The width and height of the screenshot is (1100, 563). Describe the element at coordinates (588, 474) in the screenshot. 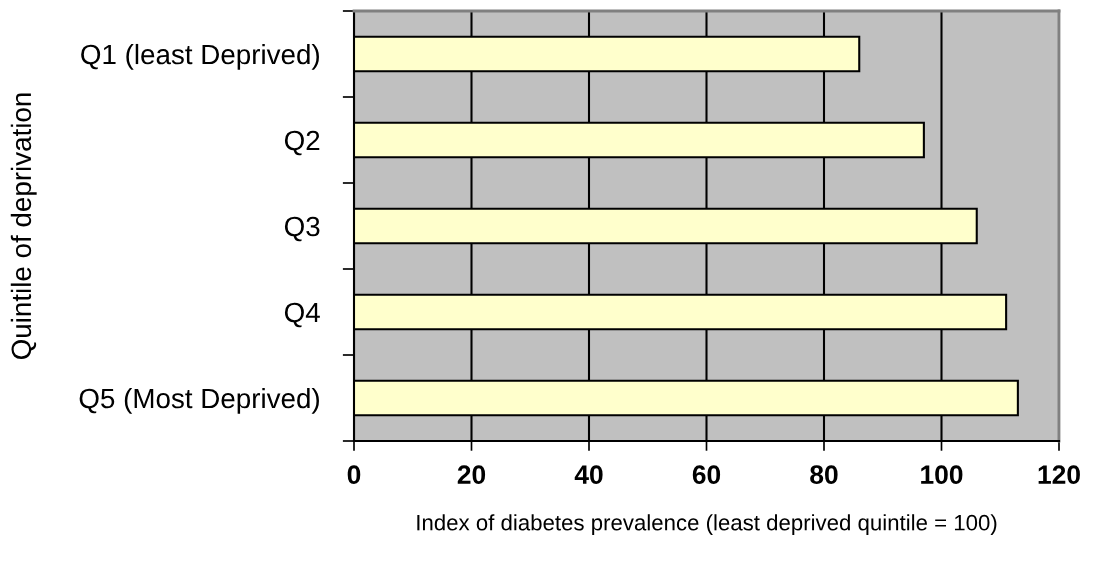

I see `x-tick-label: 40` at that location.